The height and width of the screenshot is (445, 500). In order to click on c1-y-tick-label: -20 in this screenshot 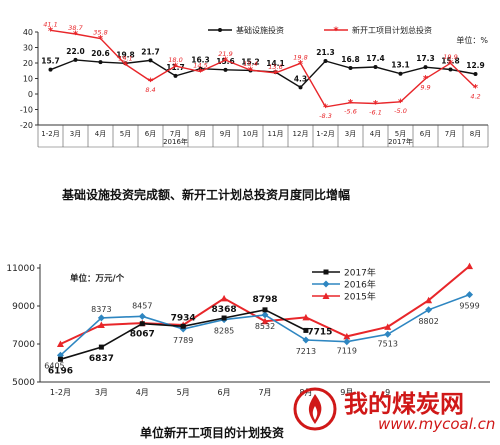, I will do `click(26, 125)`.